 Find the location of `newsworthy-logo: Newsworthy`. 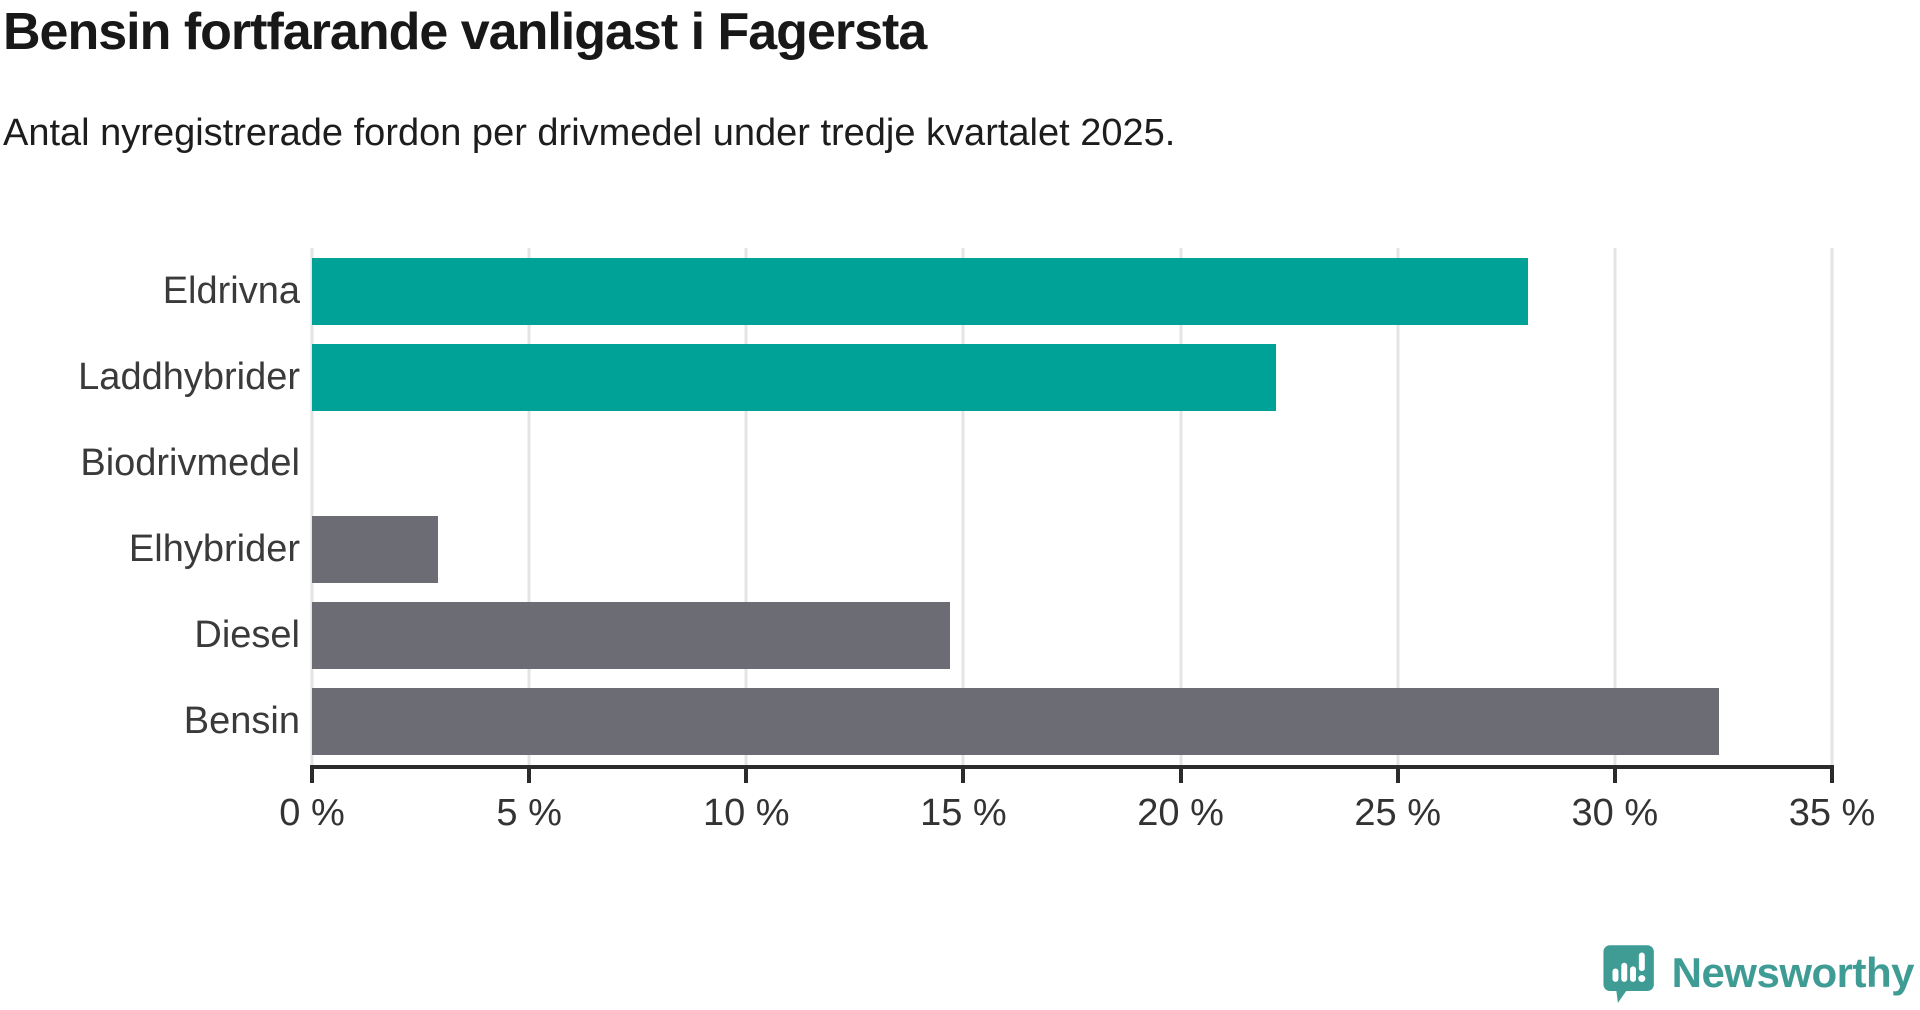

newsworthy-logo: Newsworthy is located at coordinates (1756, 973).